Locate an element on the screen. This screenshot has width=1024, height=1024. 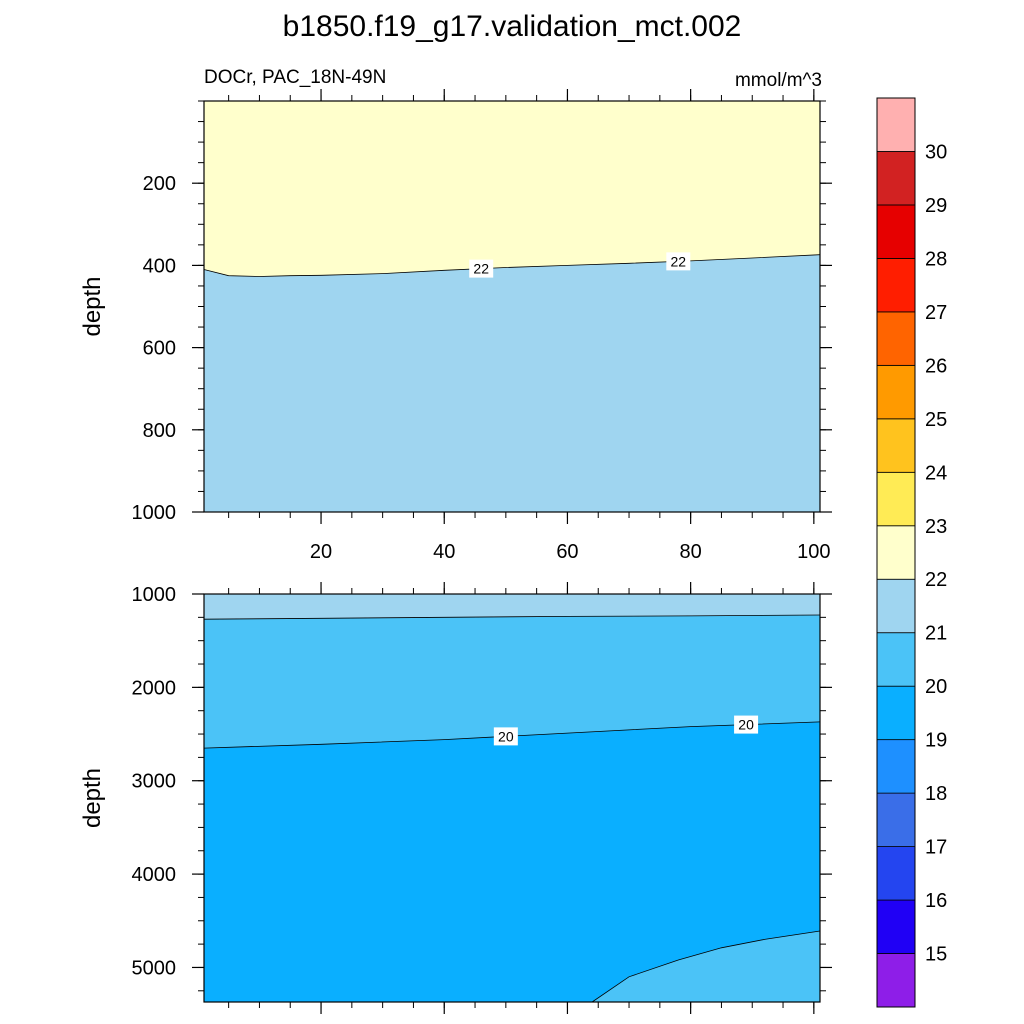
colorbar-label: 19 is located at coordinates (936, 741).